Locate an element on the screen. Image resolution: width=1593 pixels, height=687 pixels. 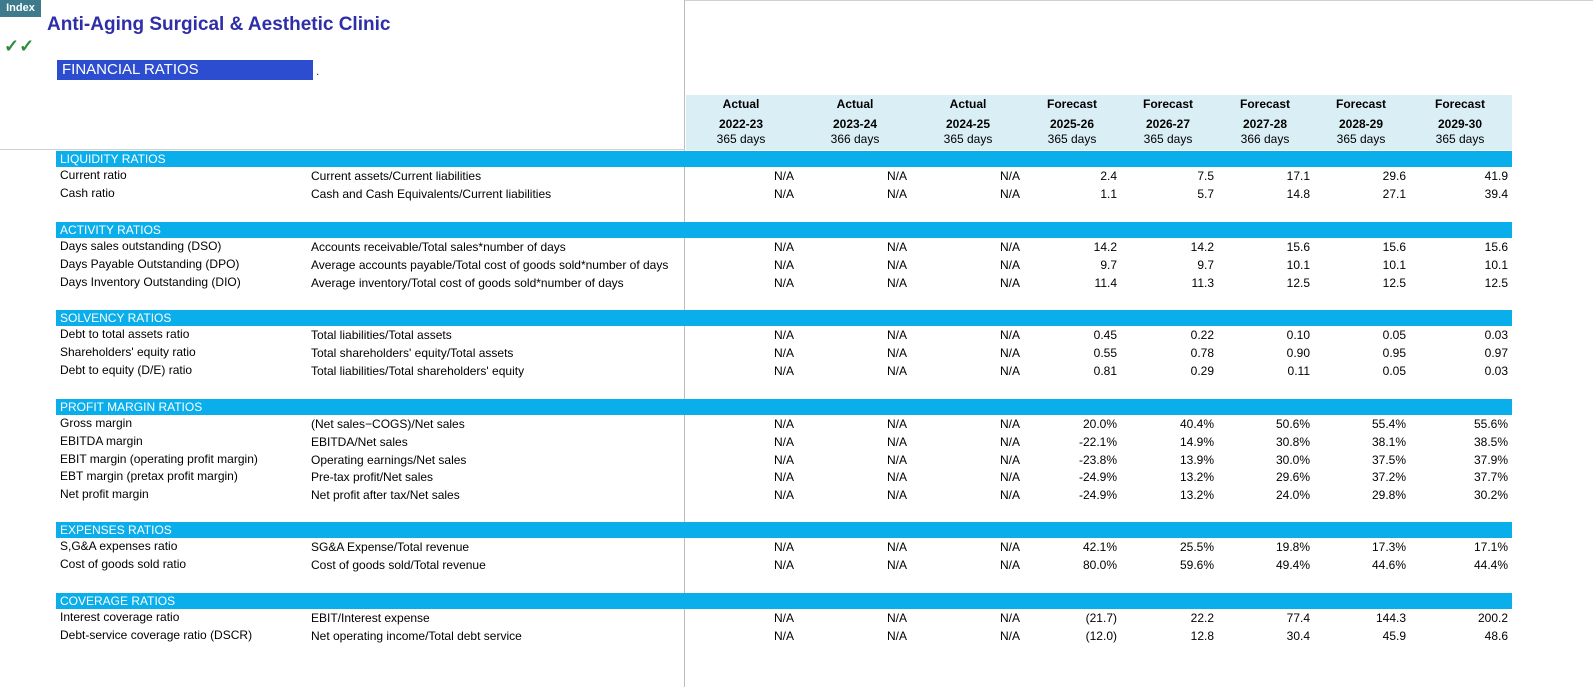
table-cell: 29.6 is located at coordinates (1394, 176).